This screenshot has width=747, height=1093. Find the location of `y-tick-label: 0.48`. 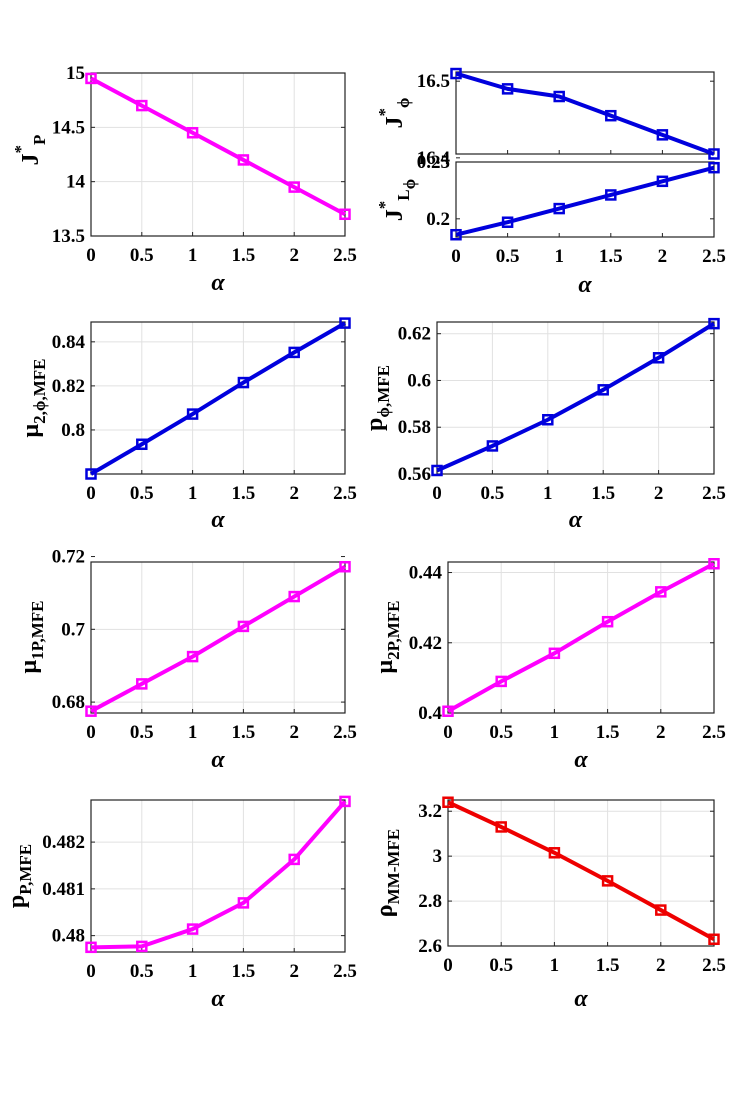

y-tick-label: 0.48 is located at coordinates (68, 936).